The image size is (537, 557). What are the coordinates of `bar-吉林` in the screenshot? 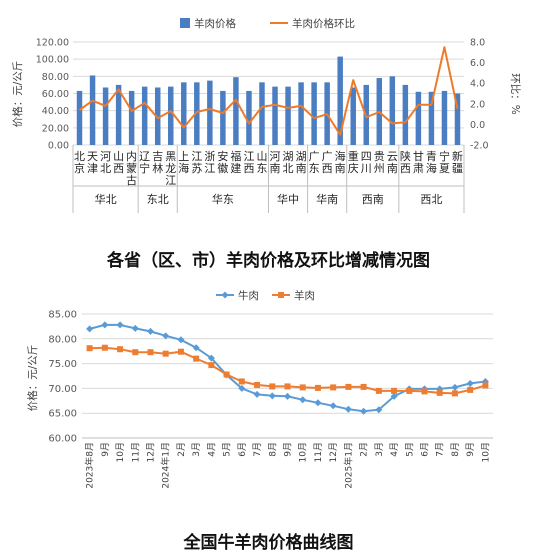 It's located at (157, 116).